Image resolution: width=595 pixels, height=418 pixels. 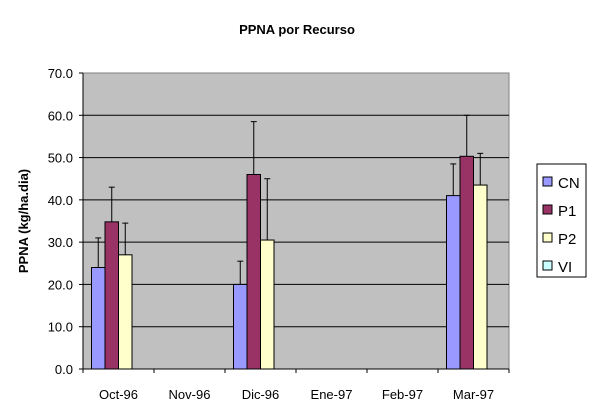 I want to click on legend-label-p1: P1, so click(x=567, y=211).